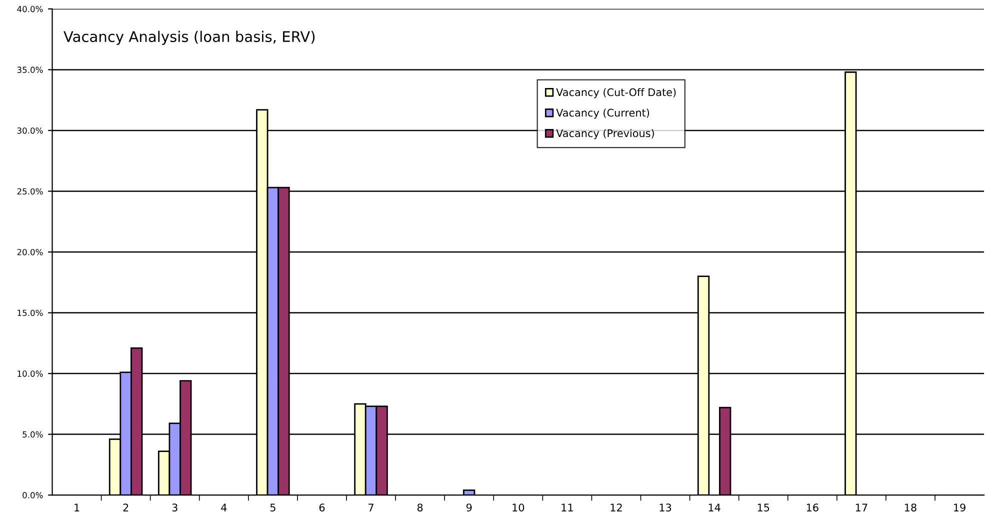 This screenshot has height=525, width=986. I want to click on text: Vacancy Analysis (loan basis, ERV), so click(189, 37).